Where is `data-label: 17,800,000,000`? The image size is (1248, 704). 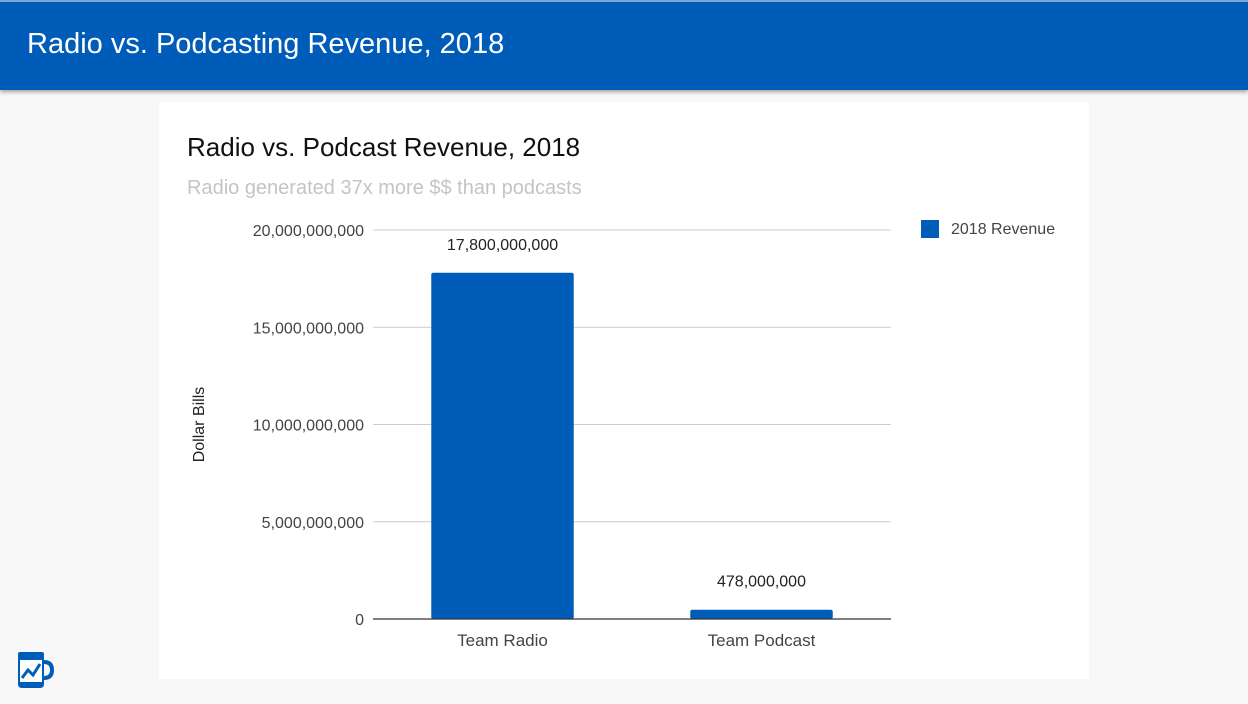
data-label: 17,800,000,000 is located at coordinates (502, 245).